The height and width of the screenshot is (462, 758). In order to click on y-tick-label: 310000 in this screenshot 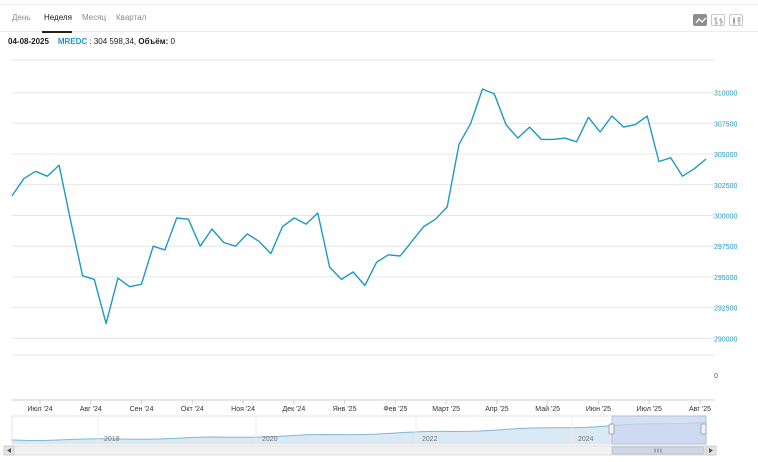, I will do `click(725, 94)`.